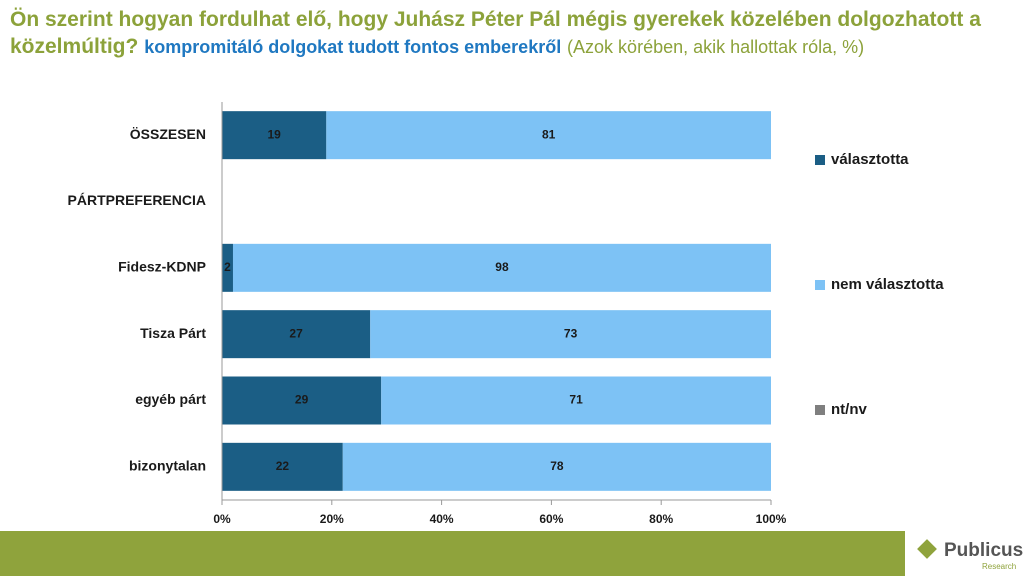 The width and height of the screenshot is (1024, 576). I want to click on y-tick-label: bizonytalan, so click(167, 466).